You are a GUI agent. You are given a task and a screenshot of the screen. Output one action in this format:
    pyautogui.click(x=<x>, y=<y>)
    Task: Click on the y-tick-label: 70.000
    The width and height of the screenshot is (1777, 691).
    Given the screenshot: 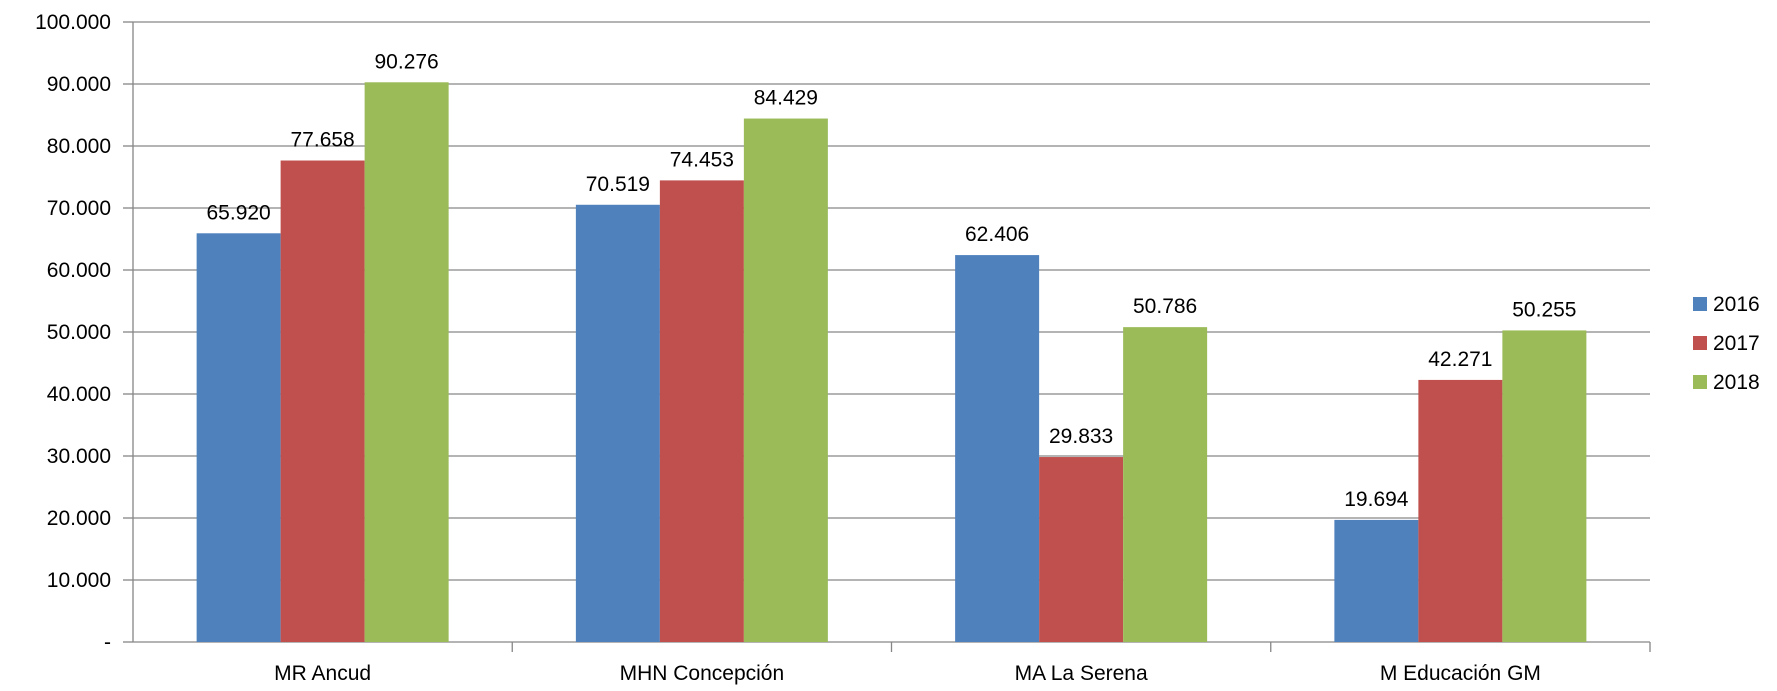 What is the action you would take?
    pyautogui.click(x=79, y=208)
    